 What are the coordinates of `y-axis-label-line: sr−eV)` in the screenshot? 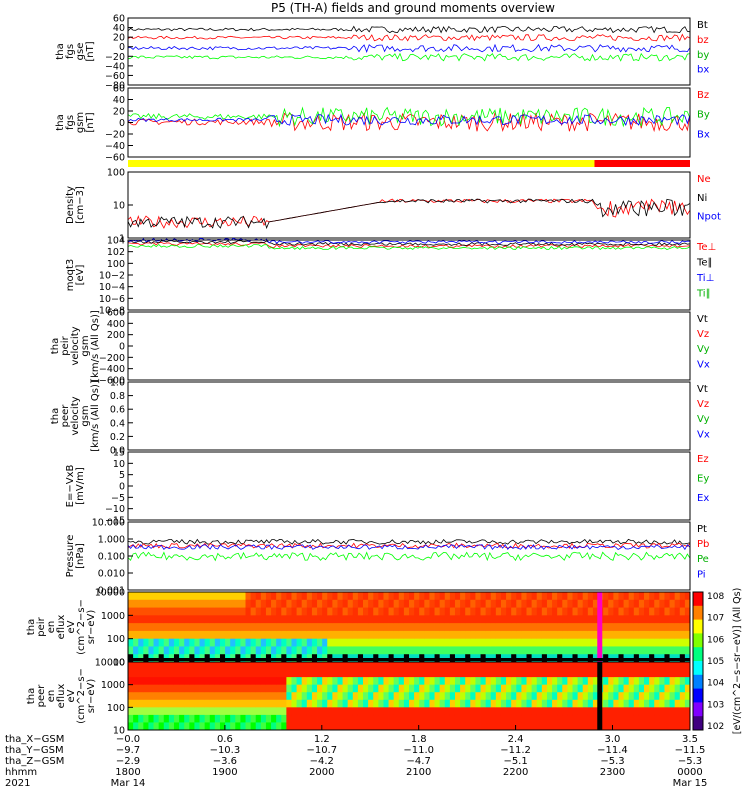 It's located at (91, 696).